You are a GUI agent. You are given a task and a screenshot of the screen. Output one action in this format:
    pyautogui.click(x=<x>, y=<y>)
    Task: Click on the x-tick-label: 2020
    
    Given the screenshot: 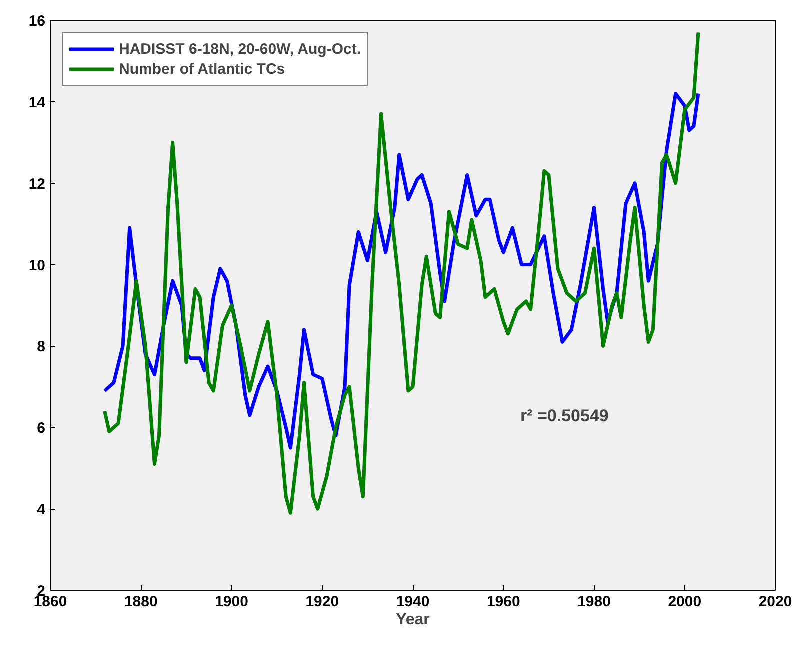 What is the action you would take?
    pyautogui.click(x=775, y=602)
    